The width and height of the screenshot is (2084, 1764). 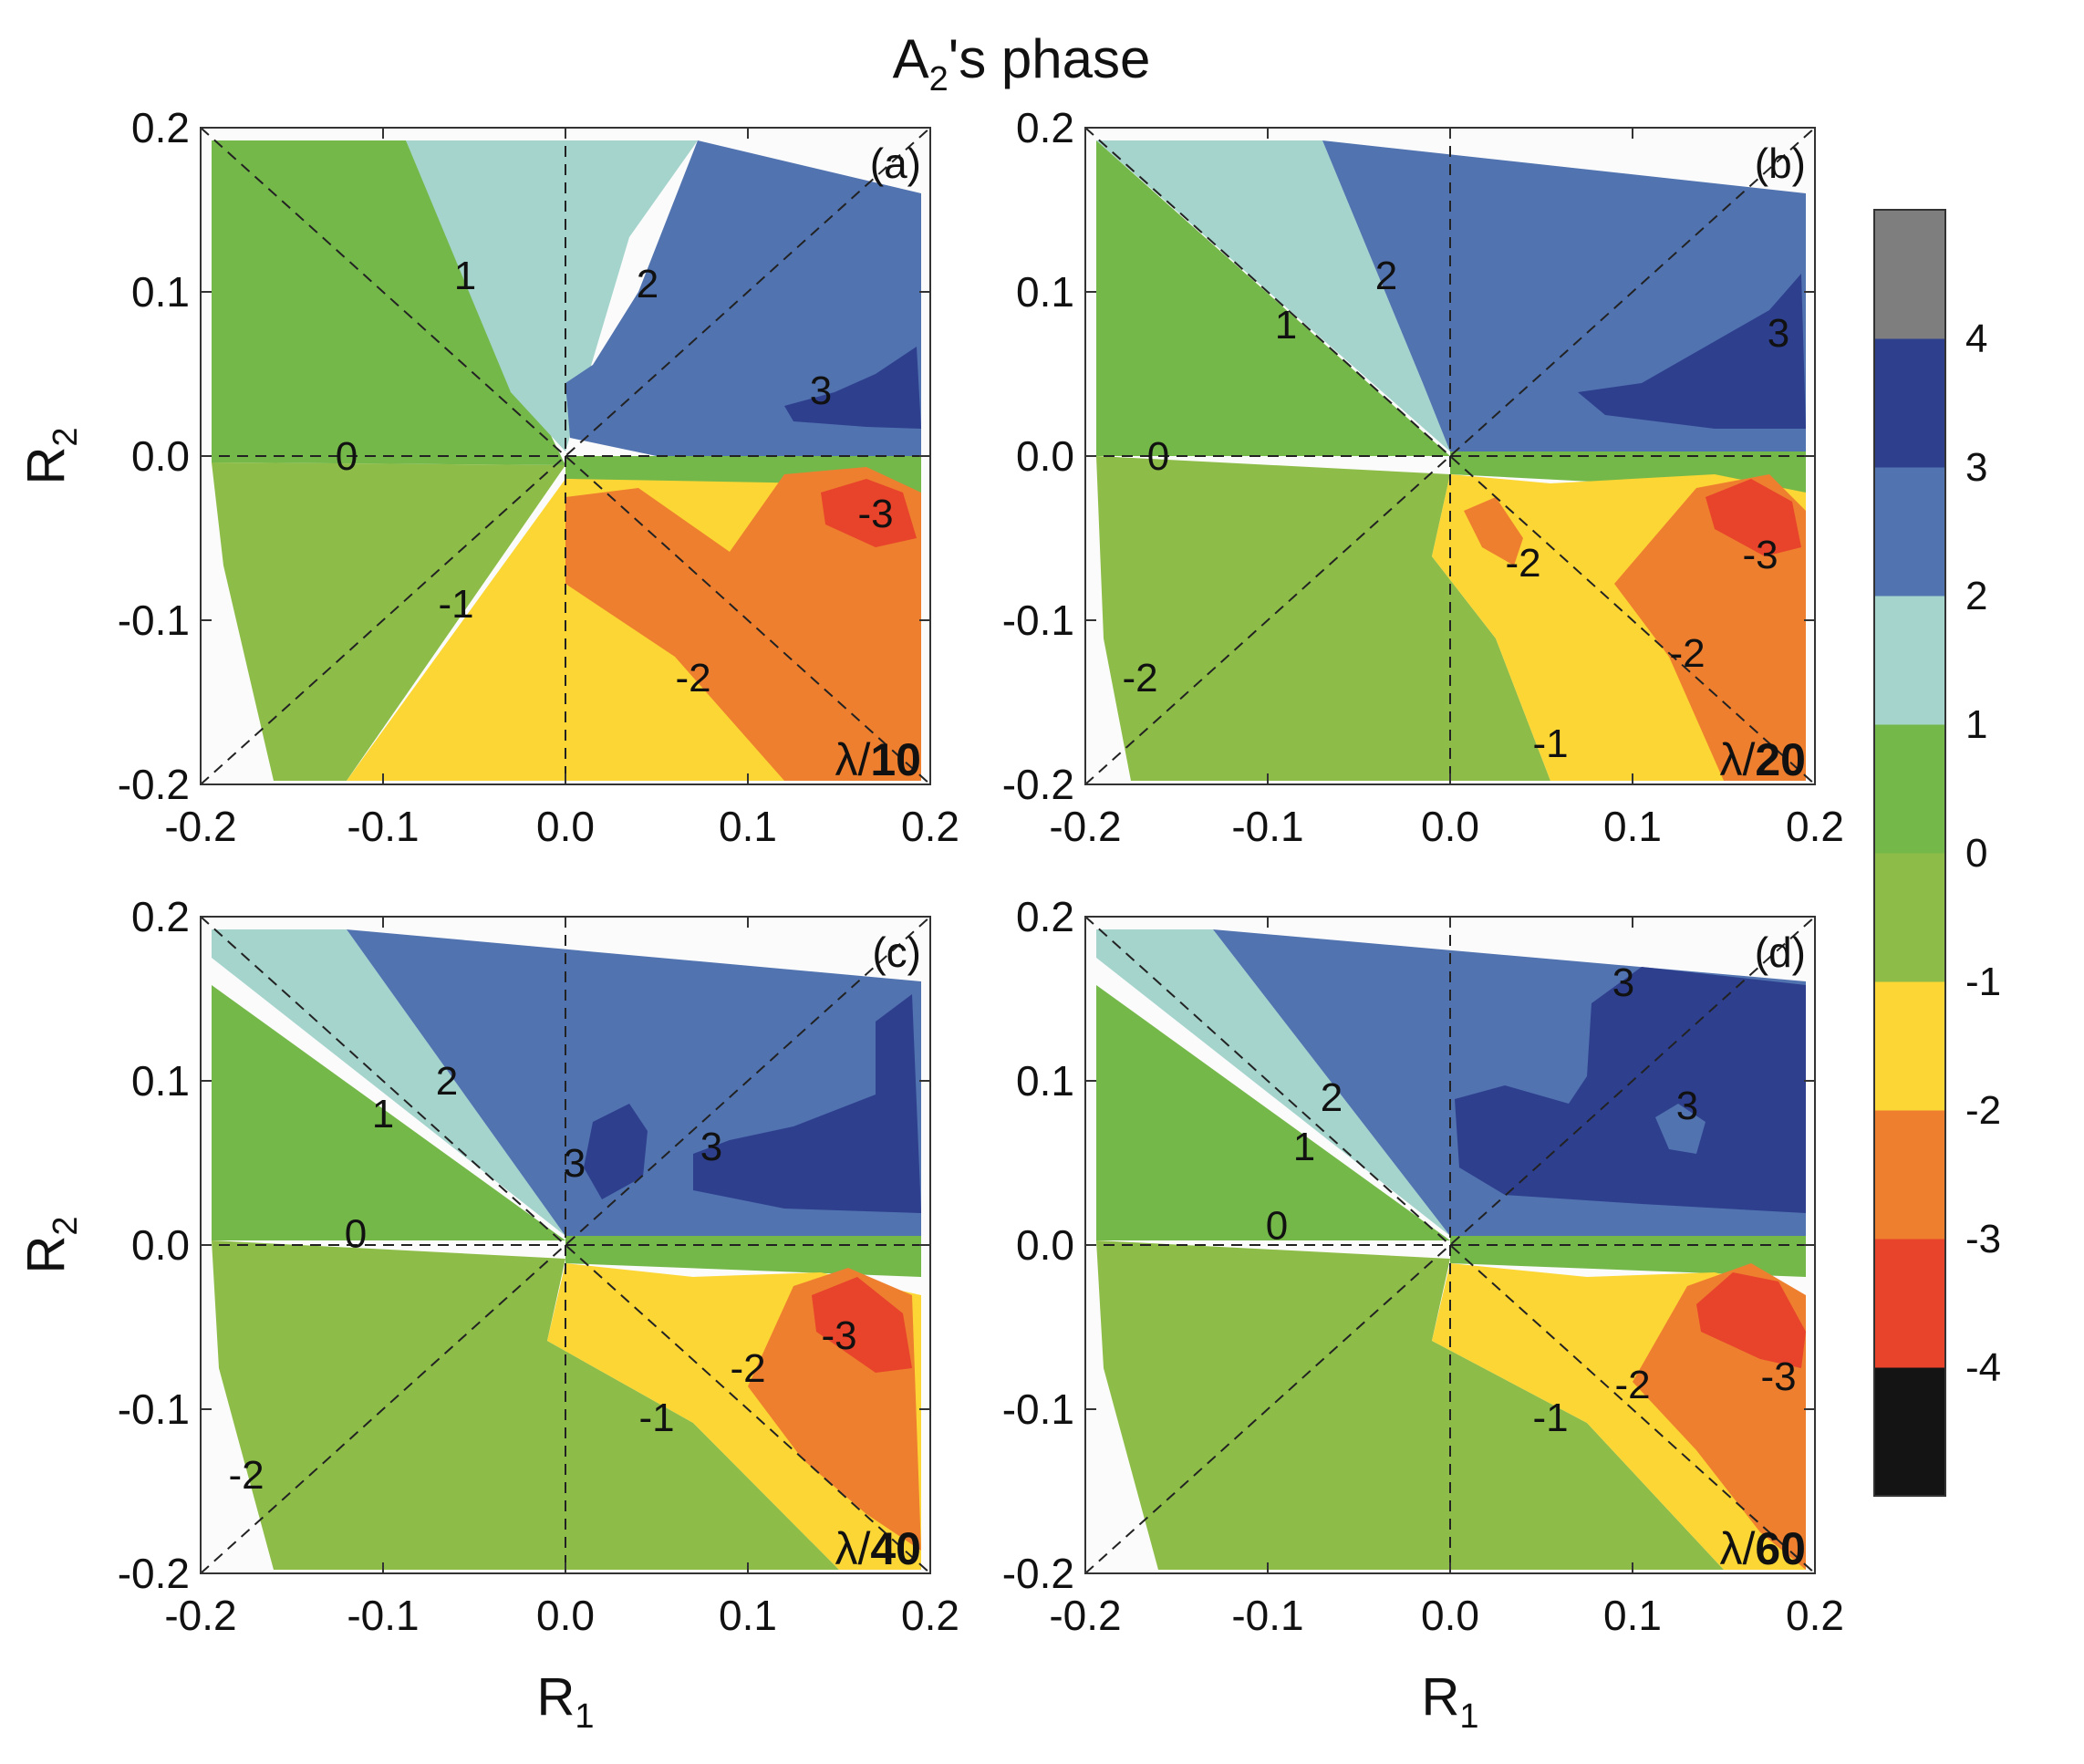 What do you see at coordinates (160, 292) in the screenshot?
I see `panel-a-ytick-label: 0.1` at bounding box center [160, 292].